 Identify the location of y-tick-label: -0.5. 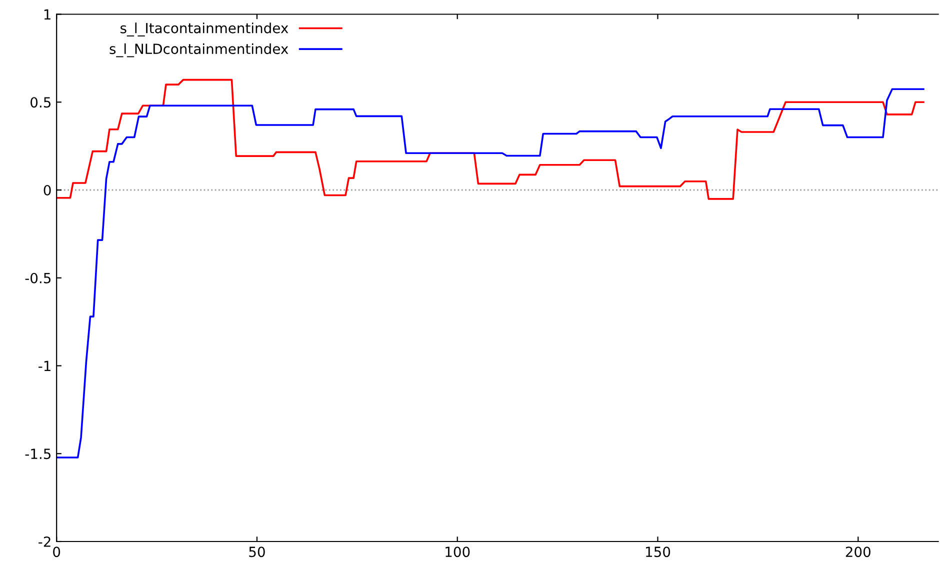
(38, 278).